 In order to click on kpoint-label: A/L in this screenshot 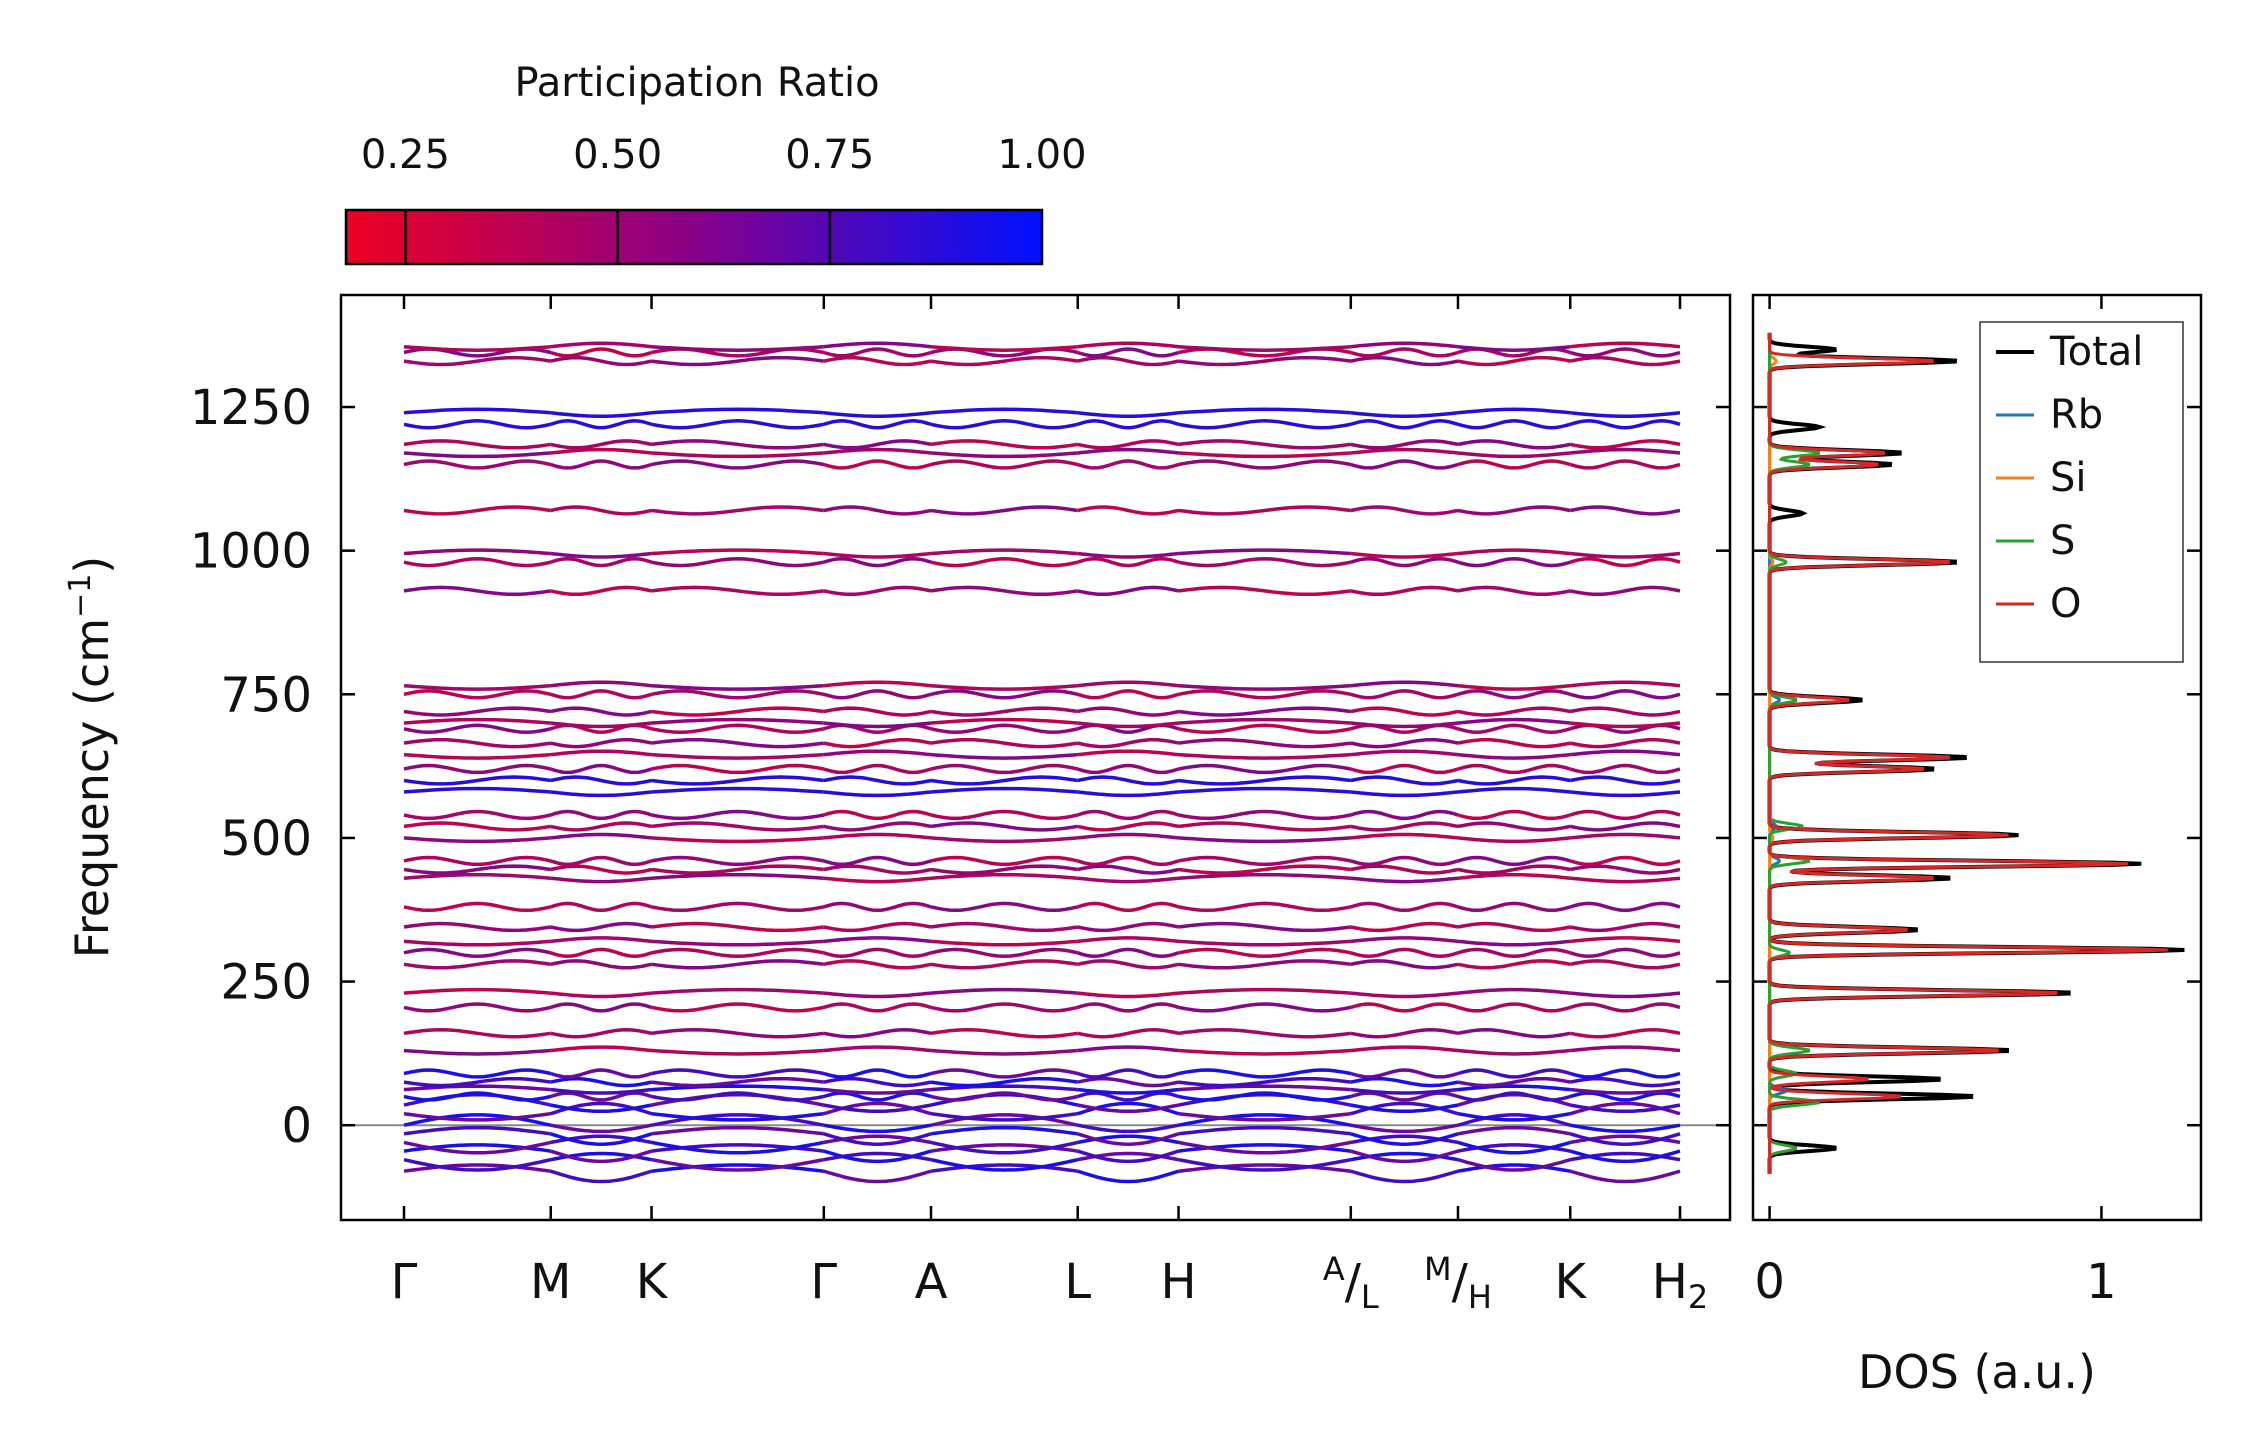, I will do `click(1351, 1283)`.